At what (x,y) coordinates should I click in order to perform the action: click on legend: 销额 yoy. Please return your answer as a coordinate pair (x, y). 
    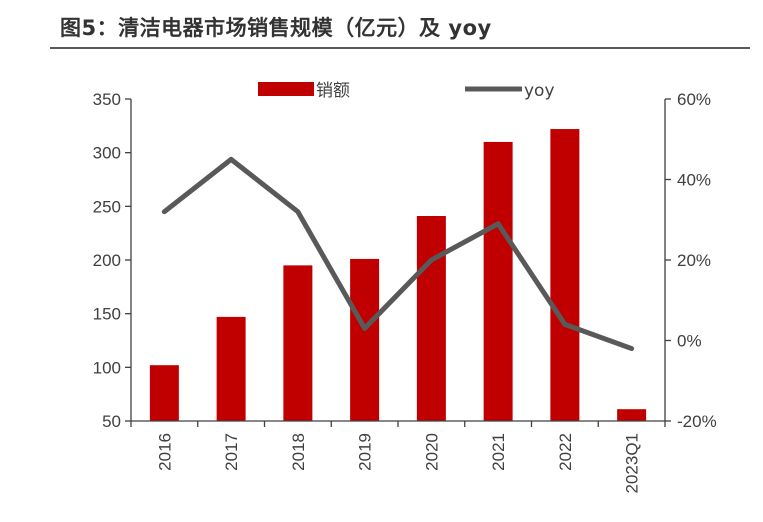
    Looking at the image, I should click on (406, 91).